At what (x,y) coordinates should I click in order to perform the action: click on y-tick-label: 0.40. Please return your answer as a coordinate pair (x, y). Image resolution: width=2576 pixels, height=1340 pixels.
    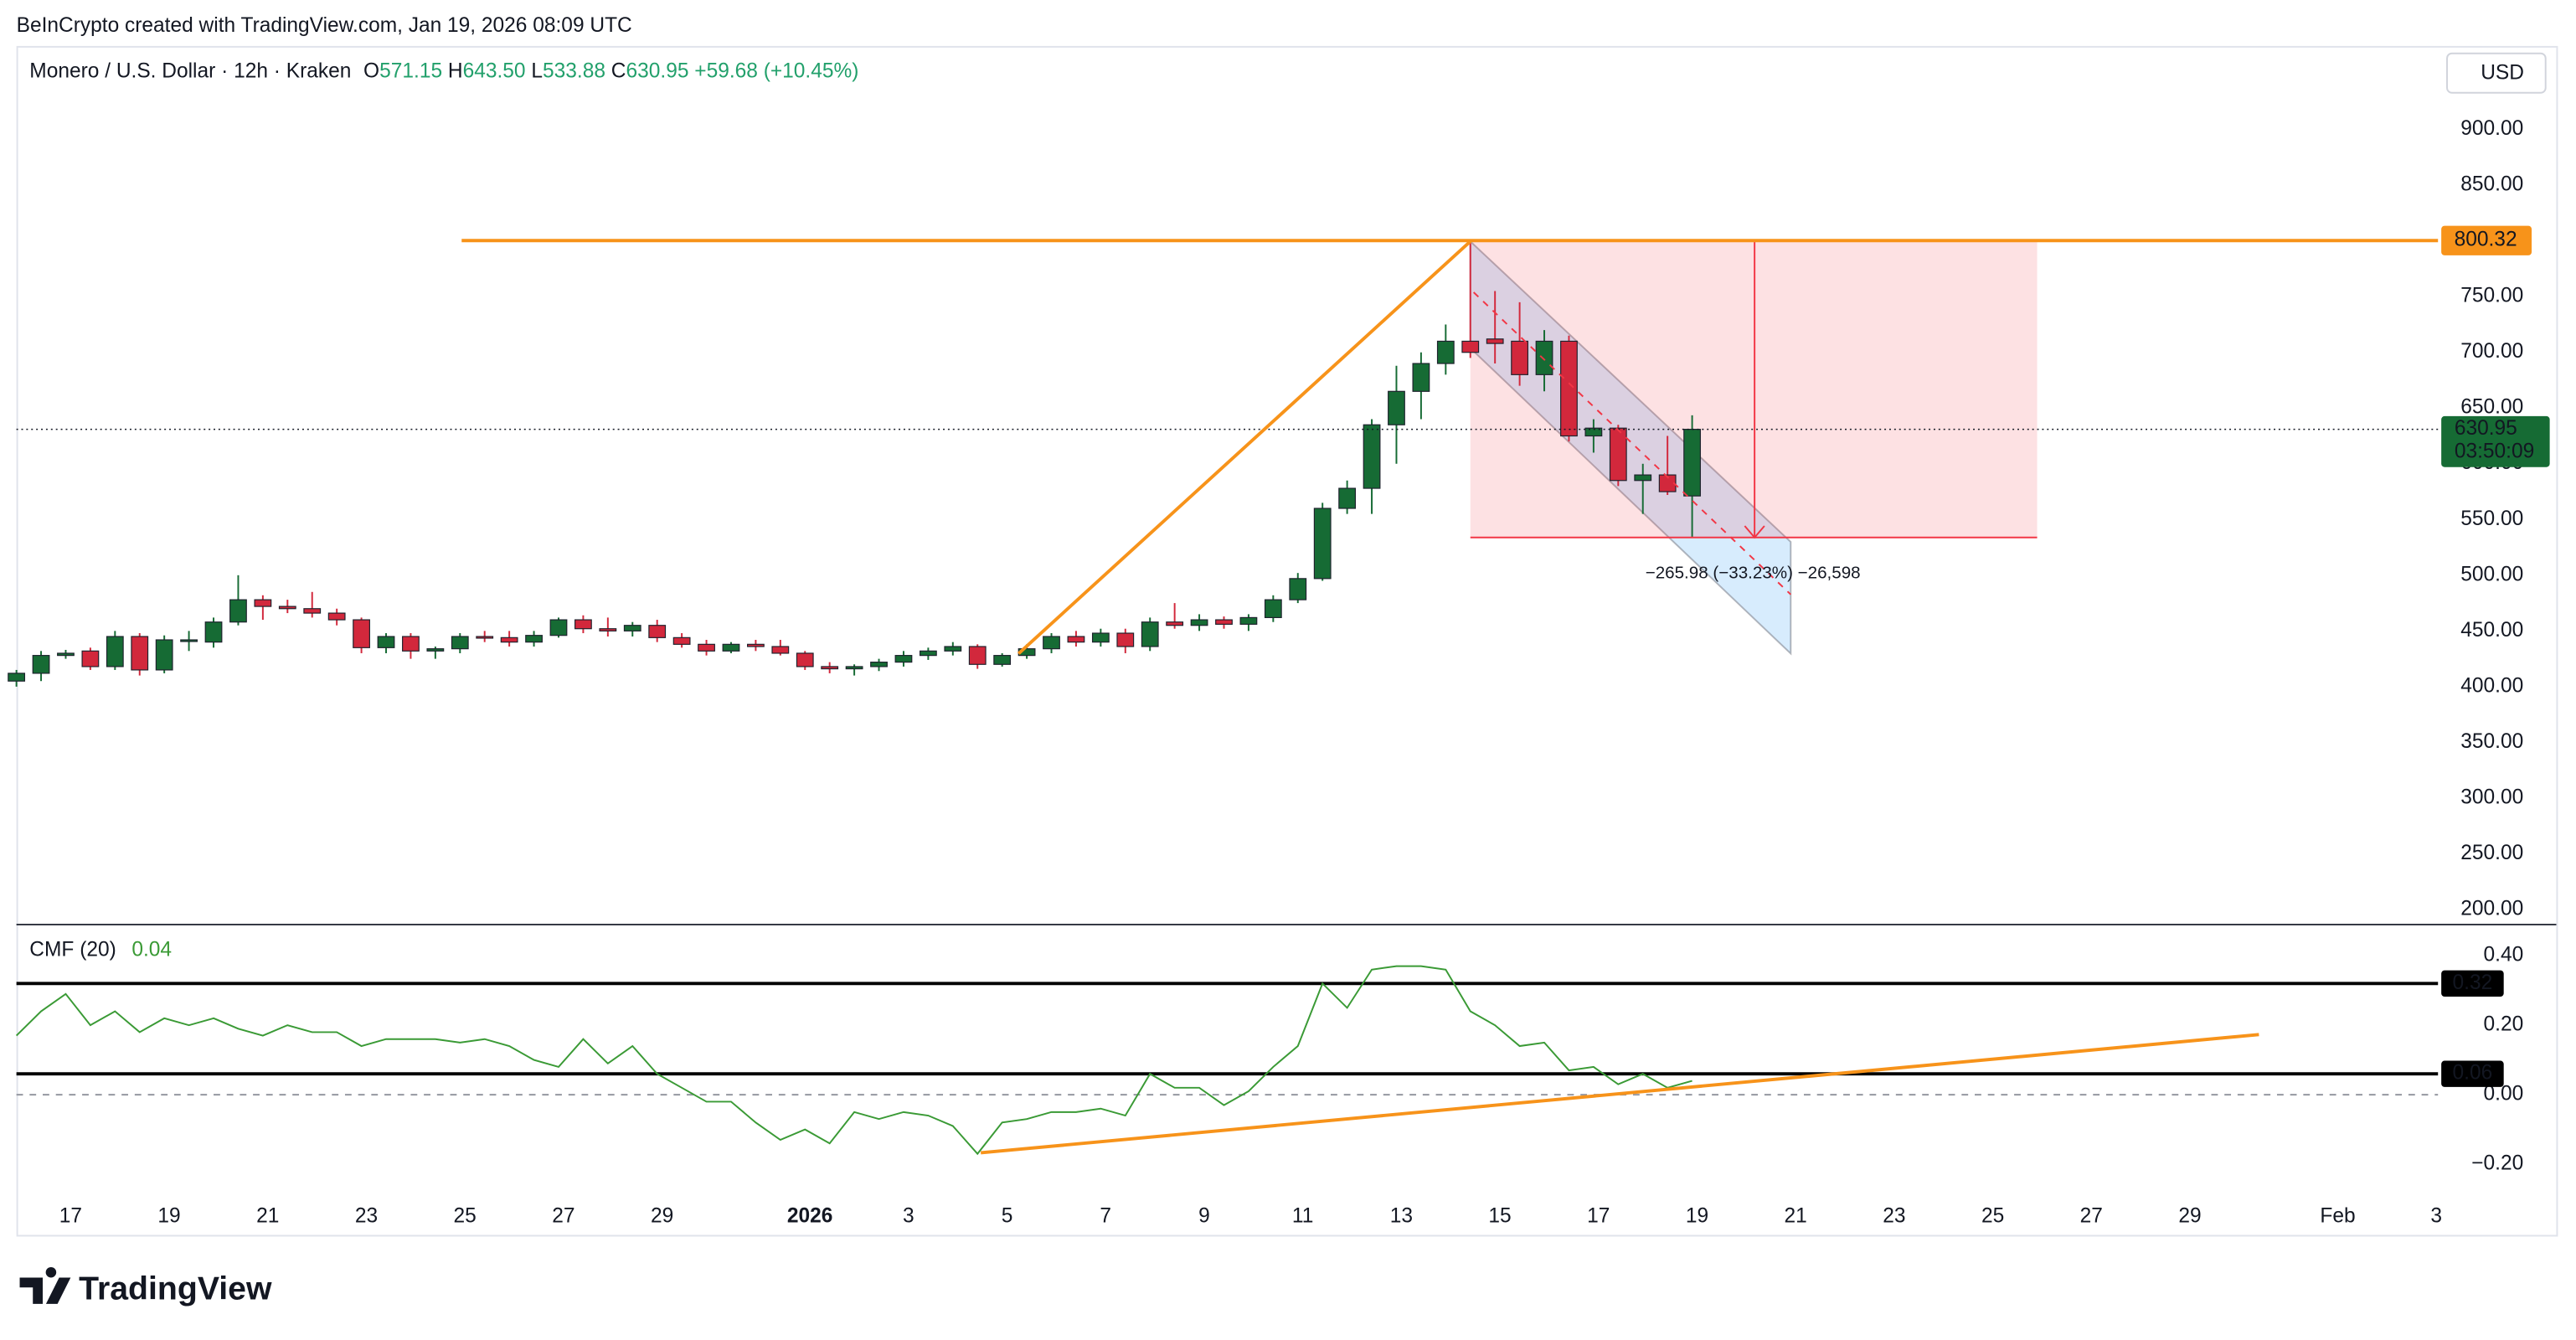
    Looking at the image, I should click on (2504, 955).